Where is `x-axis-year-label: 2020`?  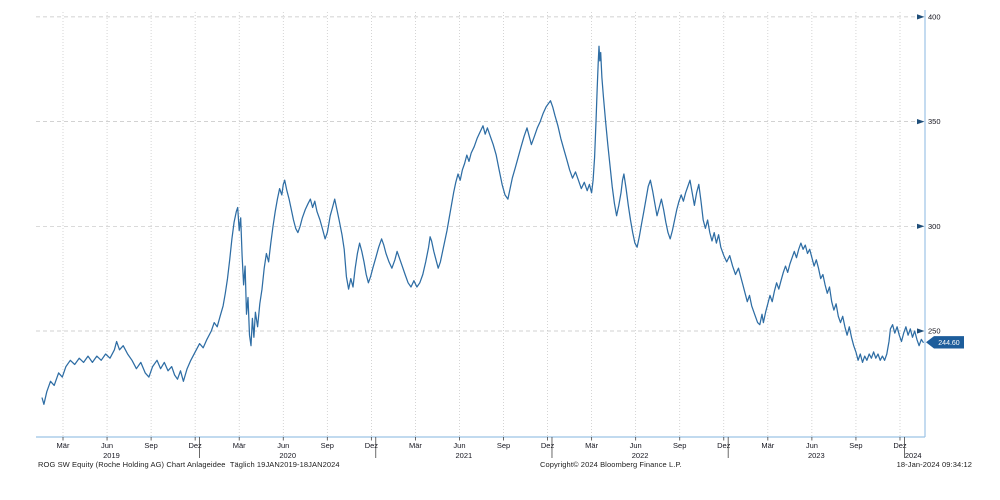 x-axis-year-label: 2020 is located at coordinates (287, 455).